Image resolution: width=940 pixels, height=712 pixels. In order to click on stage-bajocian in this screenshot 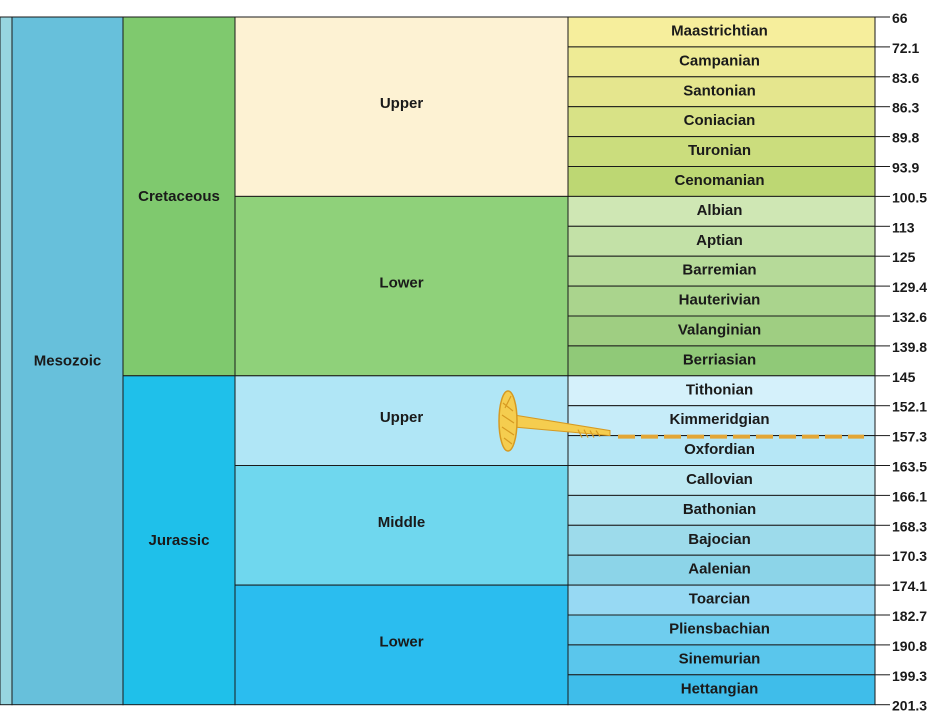, I will do `click(721, 540)`.